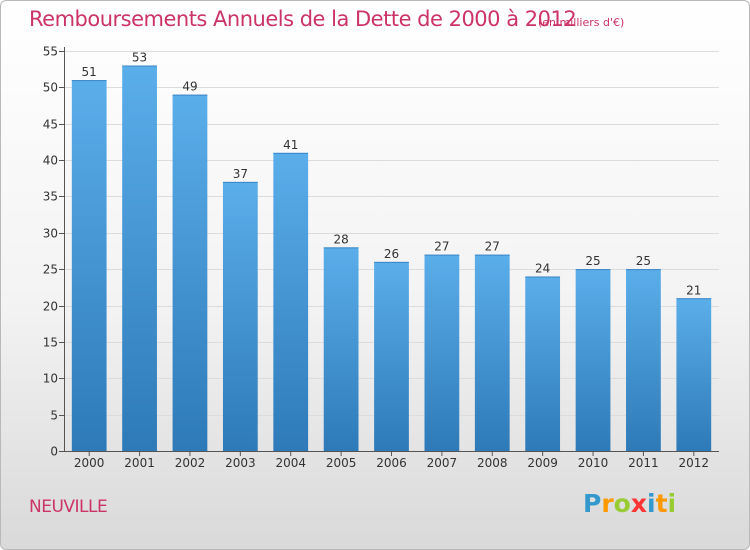 The height and width of the screenshot is (550, 750). Describe the element at coordinates (693, 290) in the screenshot. I see `data-label: 21` at that location.